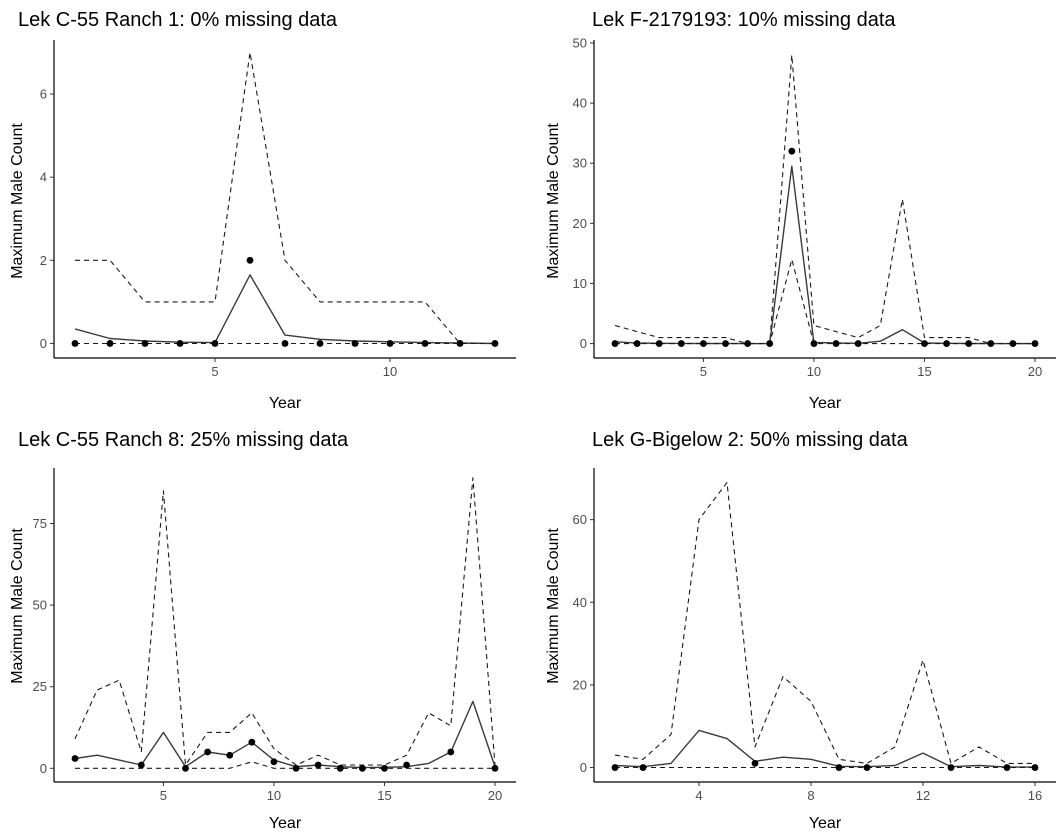 The height and width of the screenshot is (832, 1064). I want to click on y-tick-label: 30, so click(580, 163).